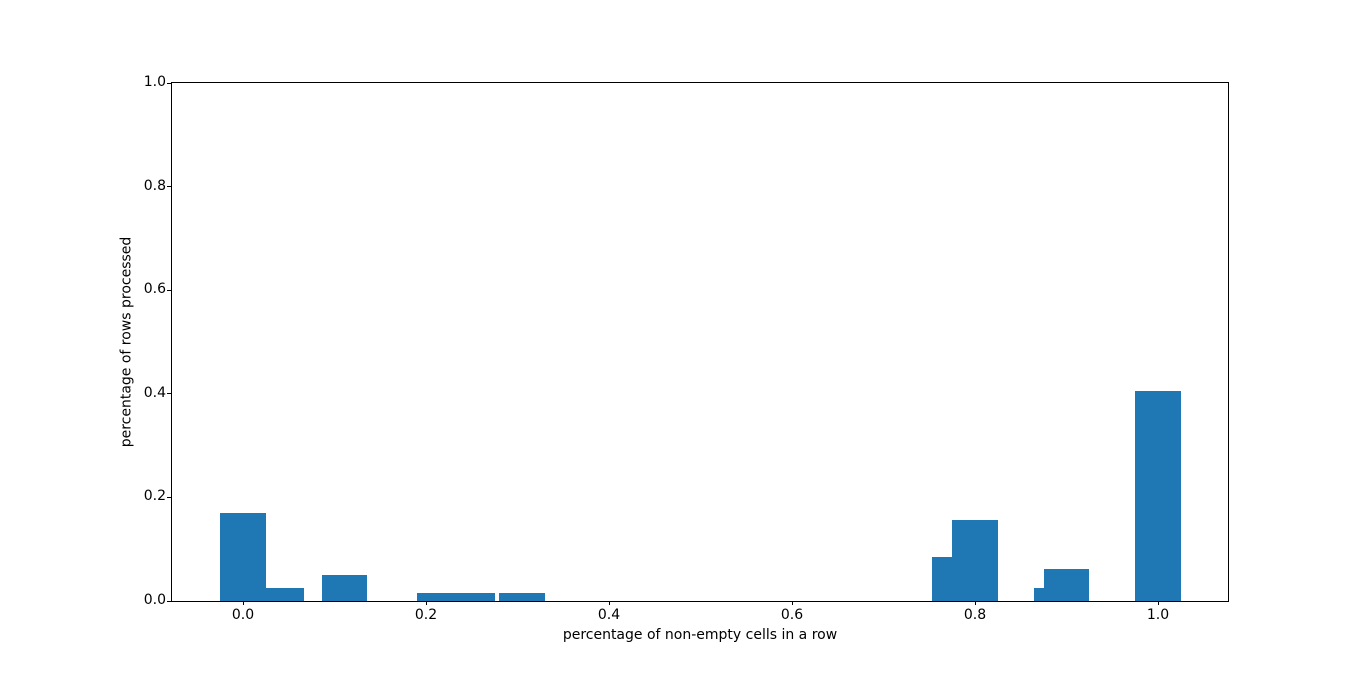 The image size is (1366, 674). I want to click on x-tick-label: 0.4, so click(609, 615).